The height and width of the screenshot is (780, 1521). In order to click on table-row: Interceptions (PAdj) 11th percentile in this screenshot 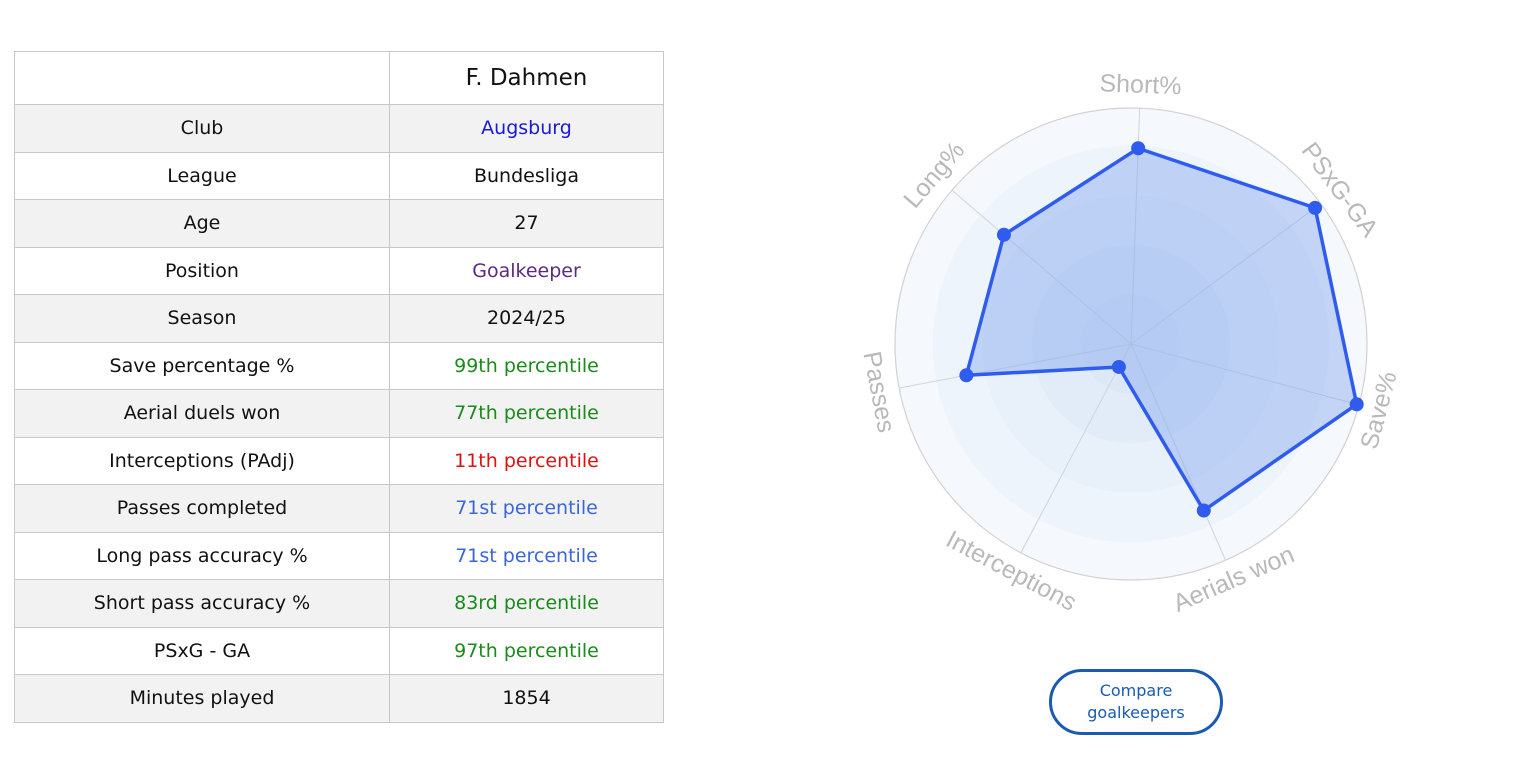, I will do `click(339, 460)`.